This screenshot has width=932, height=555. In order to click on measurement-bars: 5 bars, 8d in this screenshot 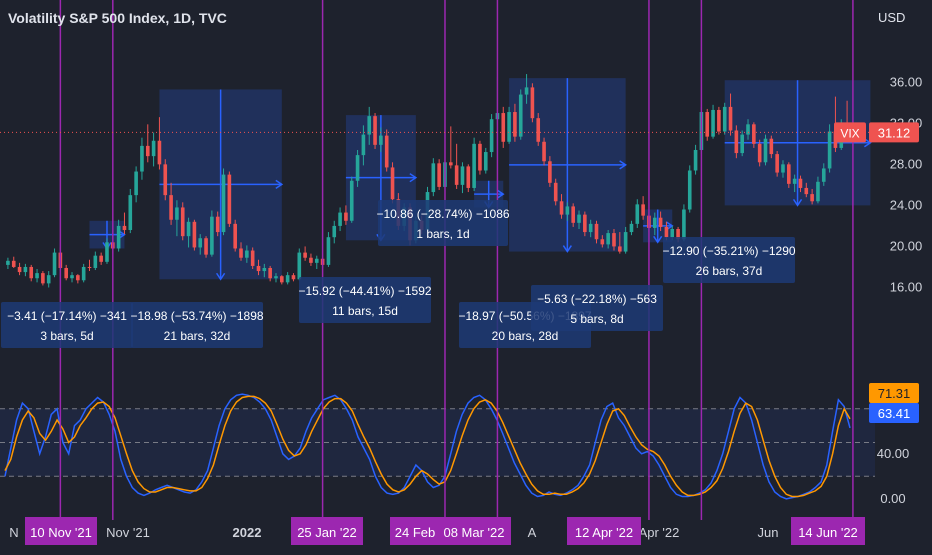, I will do `click(596, 319)`.